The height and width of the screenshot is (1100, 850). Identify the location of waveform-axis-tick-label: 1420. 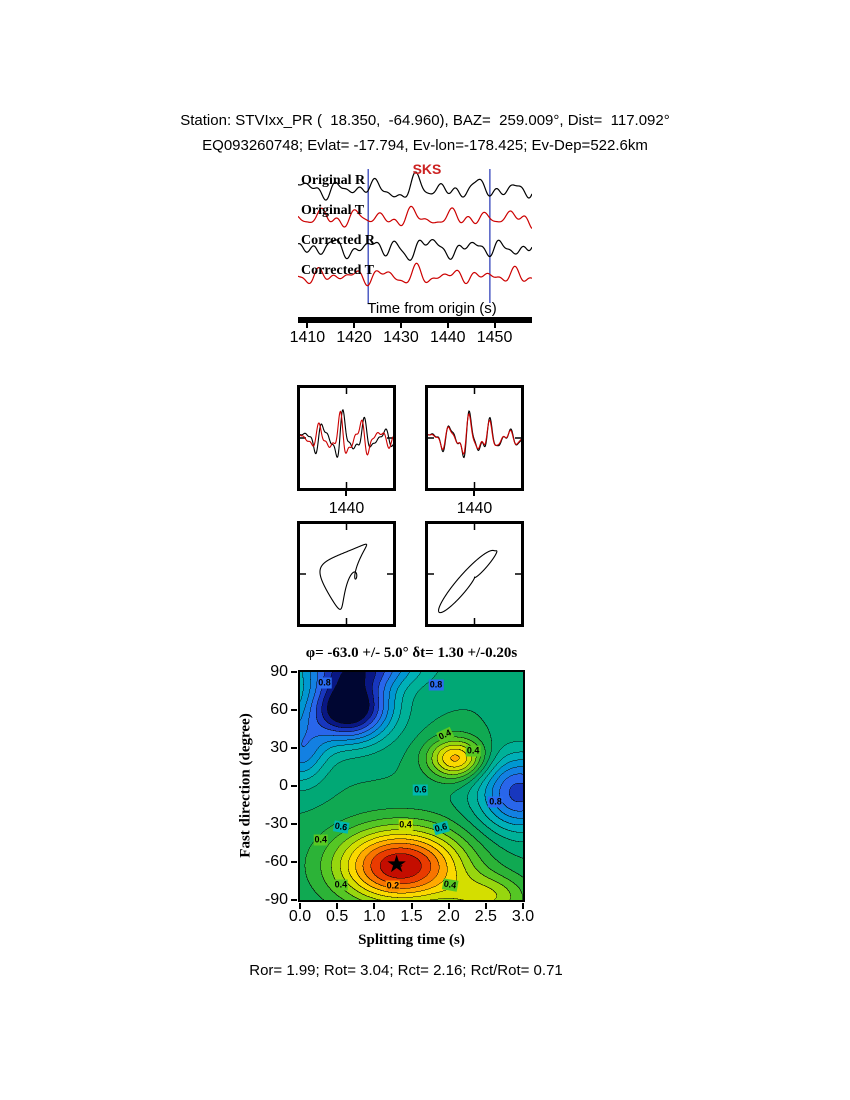
(354, 337).